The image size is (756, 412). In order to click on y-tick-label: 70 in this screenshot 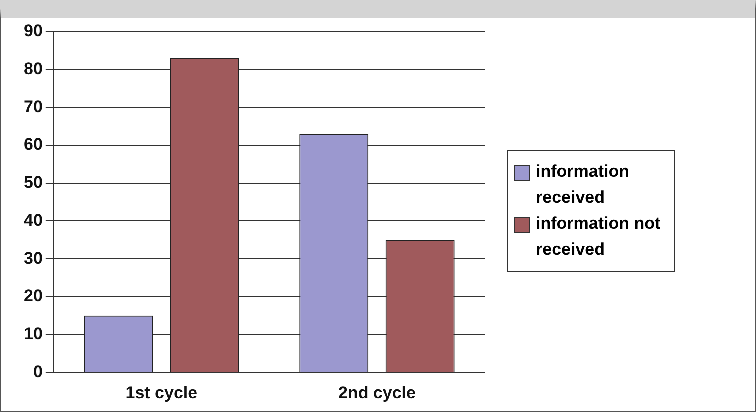, I will do `click(33, 106)`.